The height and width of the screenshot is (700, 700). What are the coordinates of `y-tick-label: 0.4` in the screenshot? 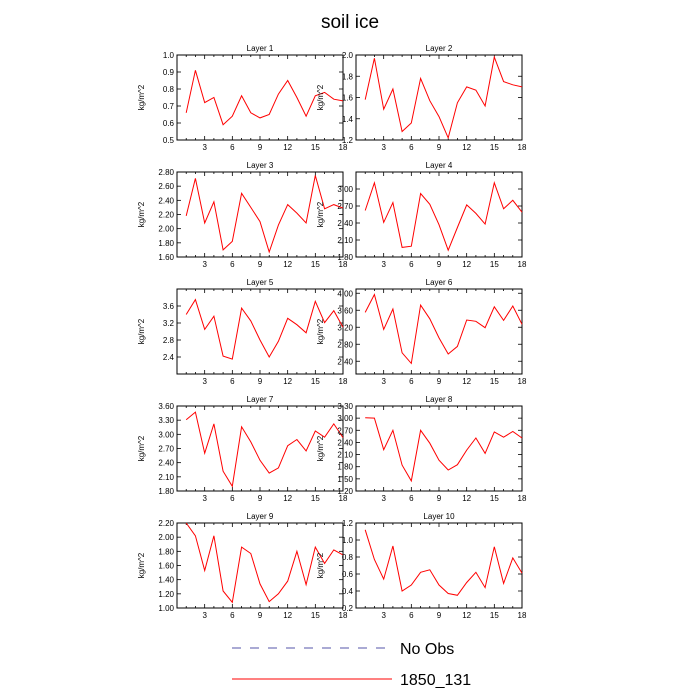 It's located at (348, 591).